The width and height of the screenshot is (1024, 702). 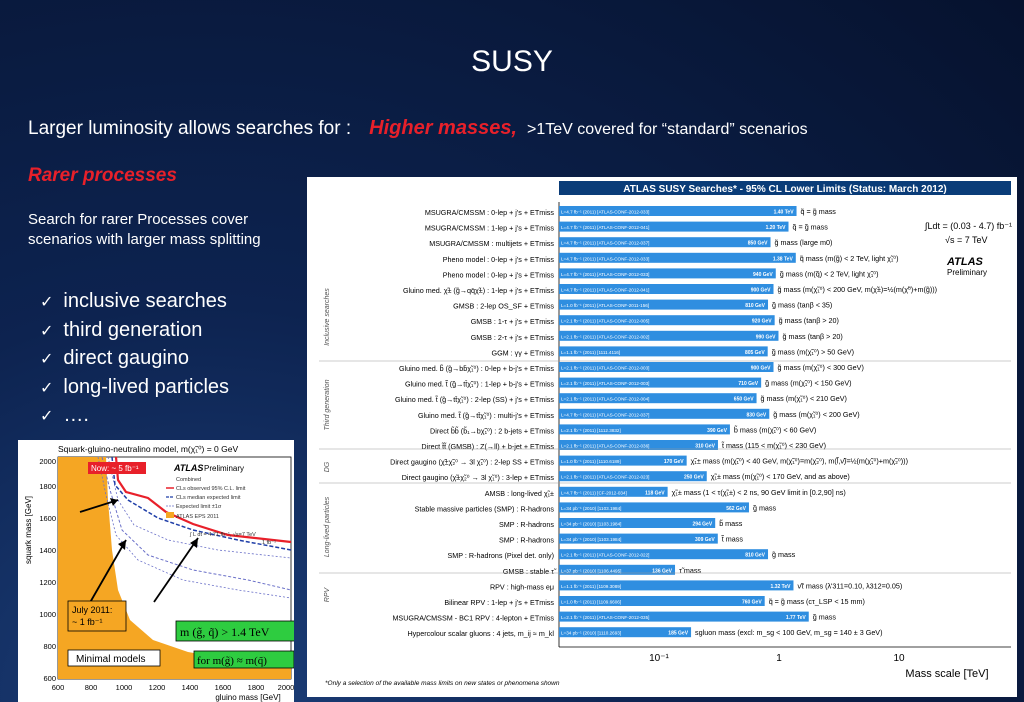 I want to click on july-box, so click(x=97, y=616).